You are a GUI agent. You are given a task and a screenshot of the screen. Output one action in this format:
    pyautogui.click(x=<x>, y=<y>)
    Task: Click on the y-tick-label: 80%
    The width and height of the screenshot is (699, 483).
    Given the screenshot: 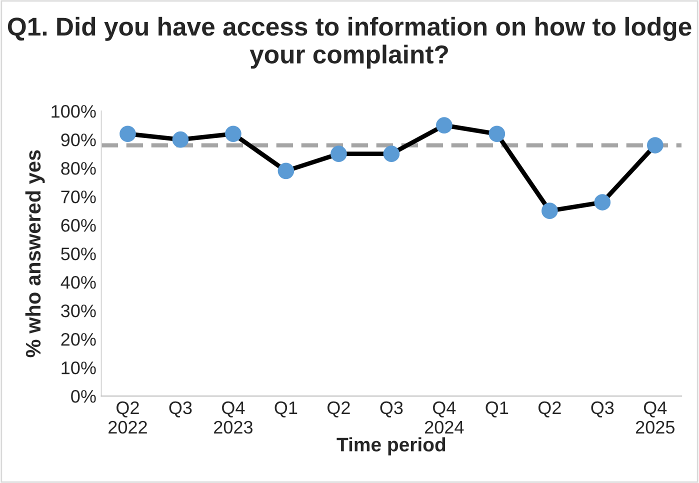 What is the action you would take?
    pyautogui.click(x=78, y=168)
    